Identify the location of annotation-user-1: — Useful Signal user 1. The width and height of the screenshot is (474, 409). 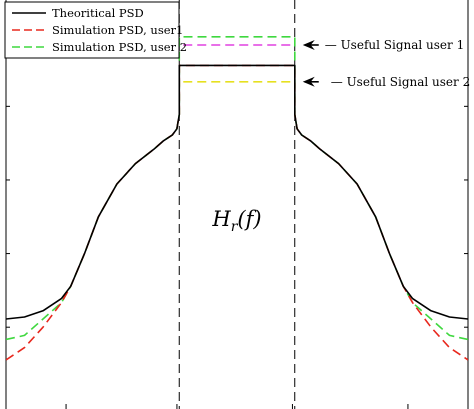
(383, 45).